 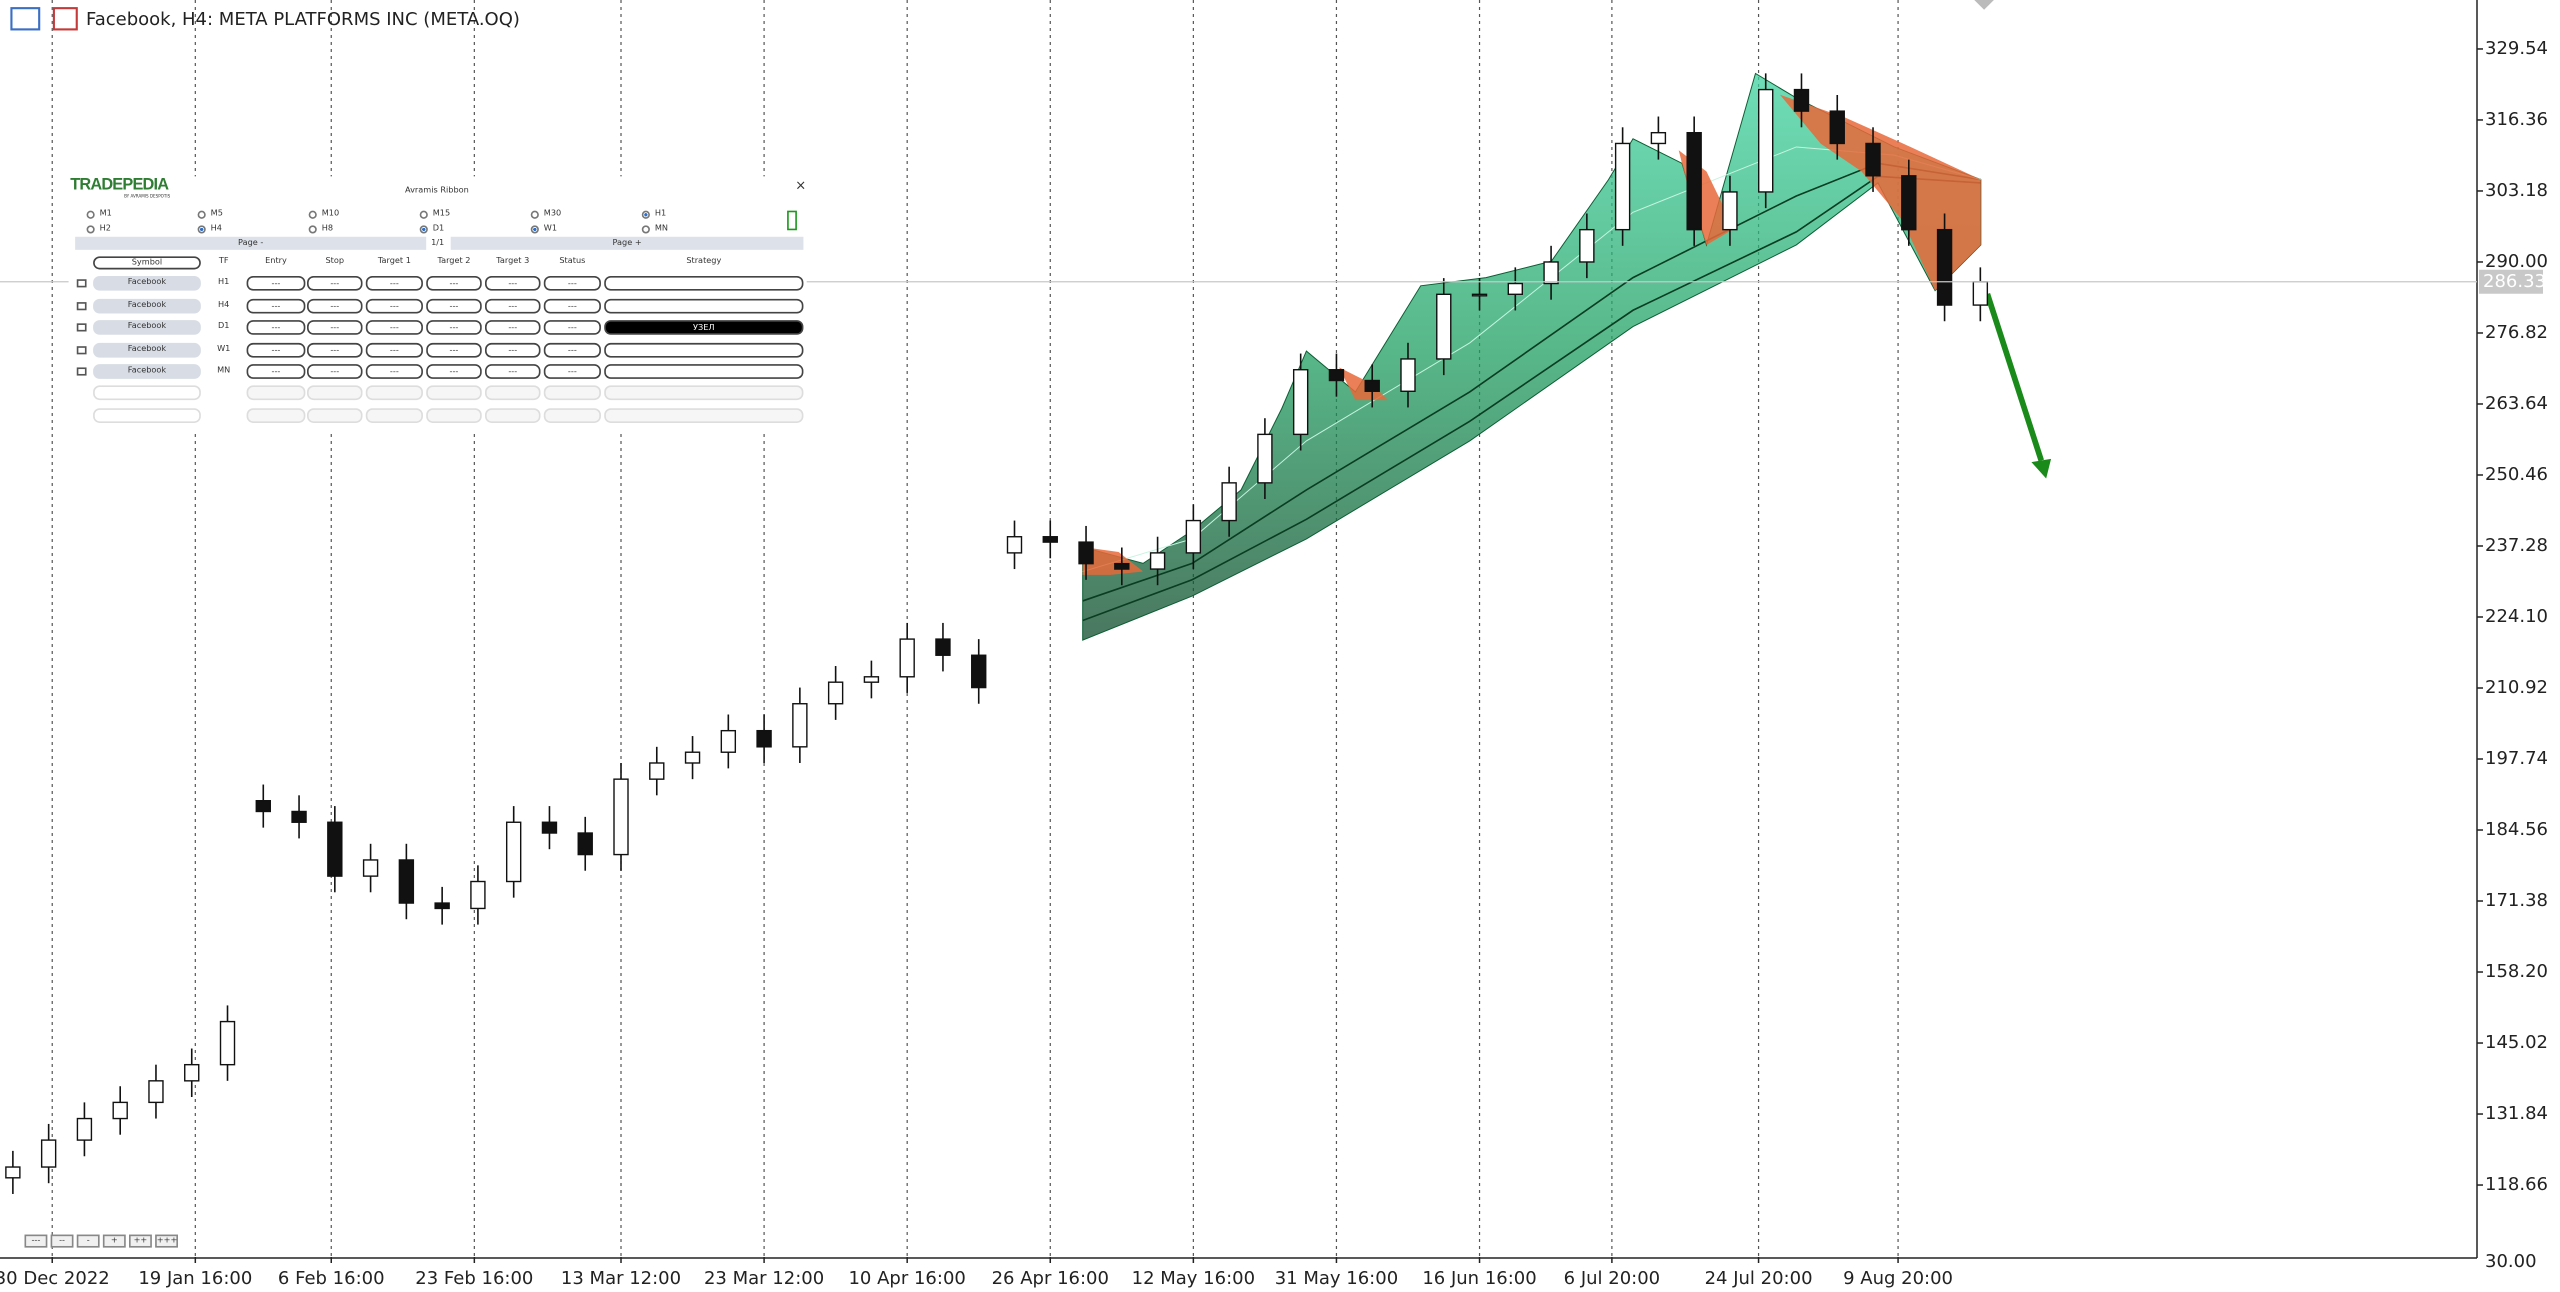 I want to click on x-tick-label: 30 Dec 2022, so click(x=55, y=1278).